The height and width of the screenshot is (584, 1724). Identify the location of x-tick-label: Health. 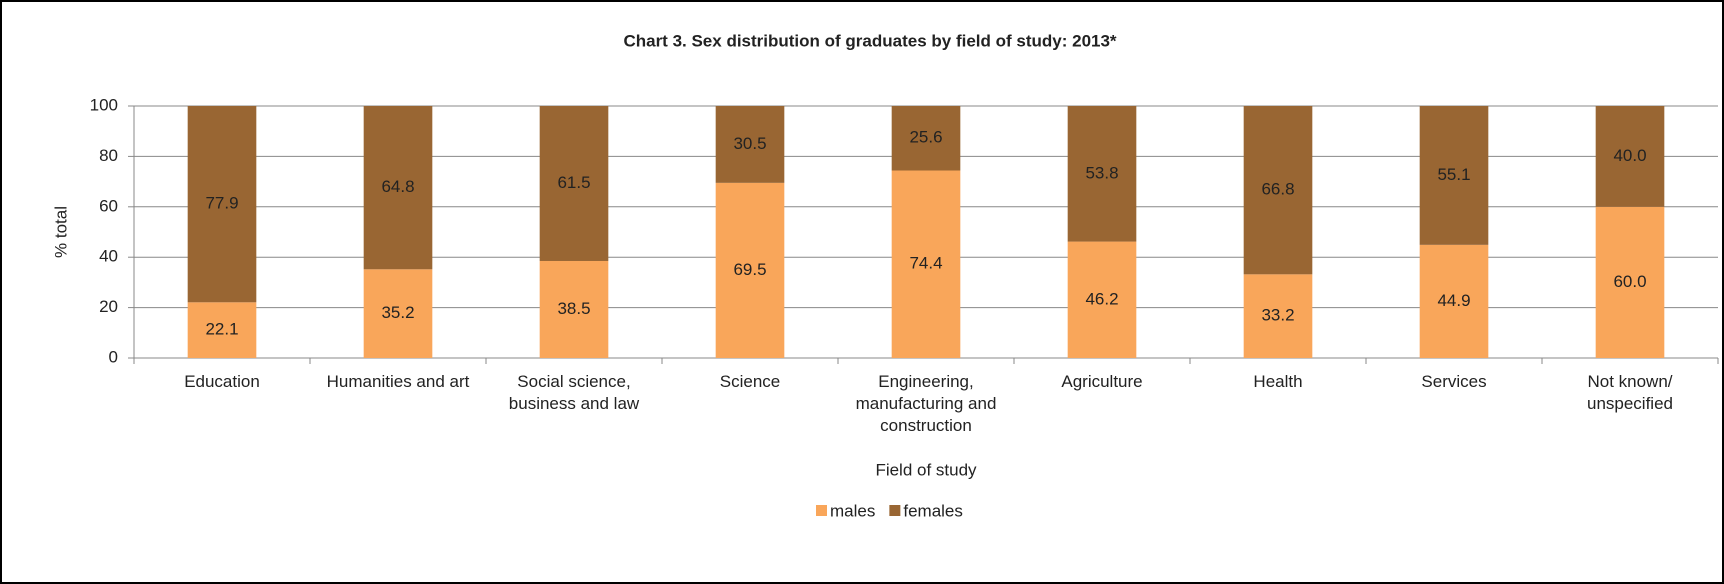
(1278, 381).